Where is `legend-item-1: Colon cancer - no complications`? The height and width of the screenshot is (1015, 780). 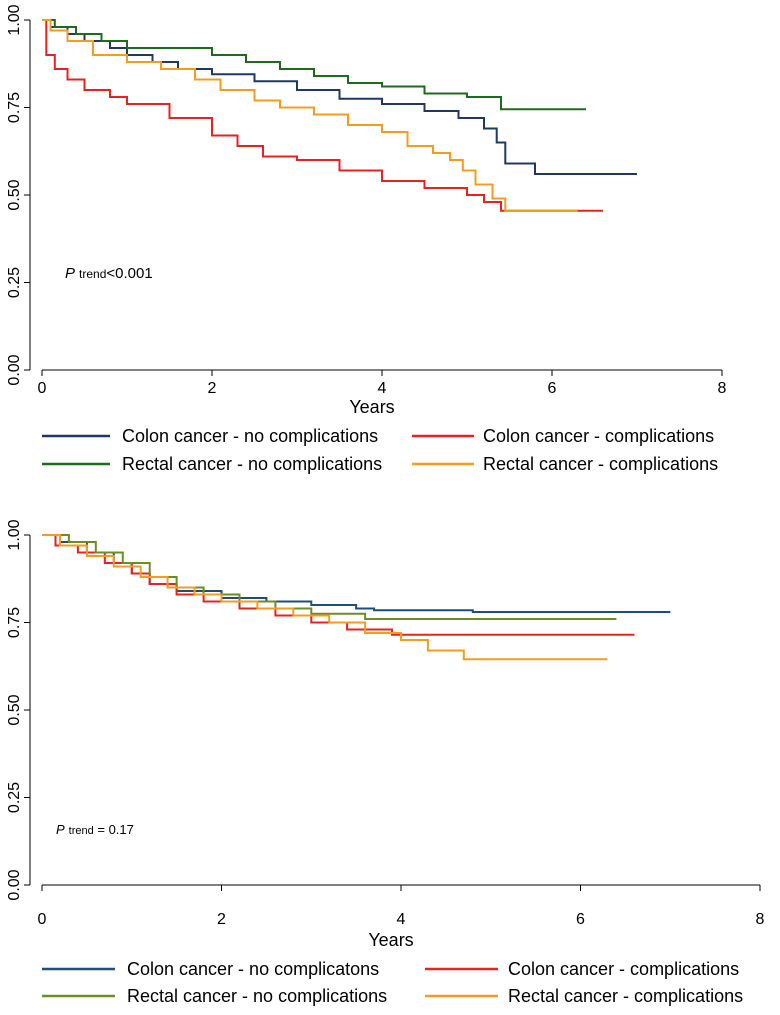
legend-item-1: Colon cancer - no complications is located at coordinates (210, 436).